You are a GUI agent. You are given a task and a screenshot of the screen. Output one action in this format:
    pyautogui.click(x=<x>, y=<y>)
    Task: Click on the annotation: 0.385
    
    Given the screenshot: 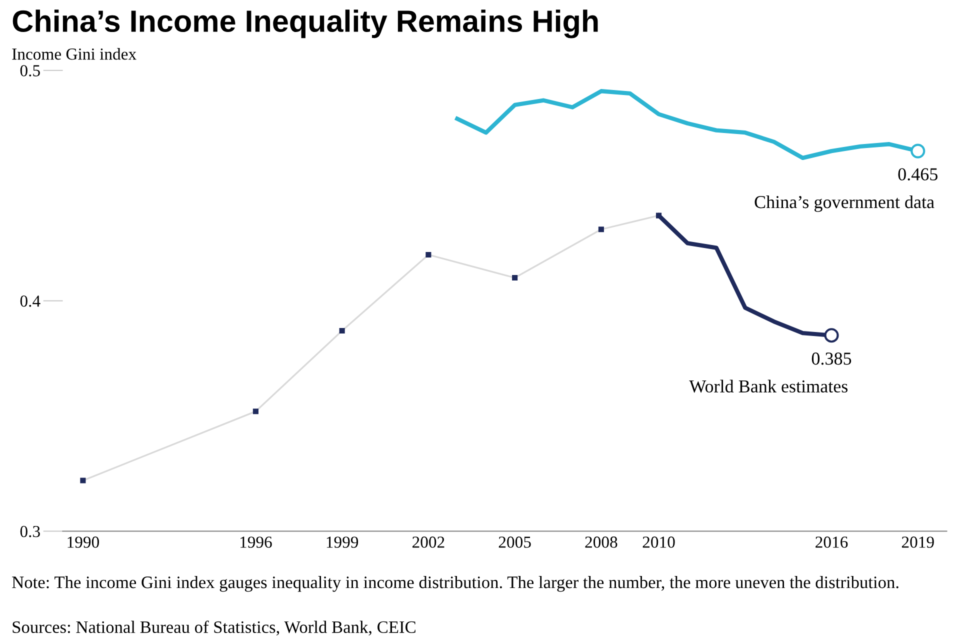 What is the action you would take?
    pyautogui.click(x=832, y=358)
    